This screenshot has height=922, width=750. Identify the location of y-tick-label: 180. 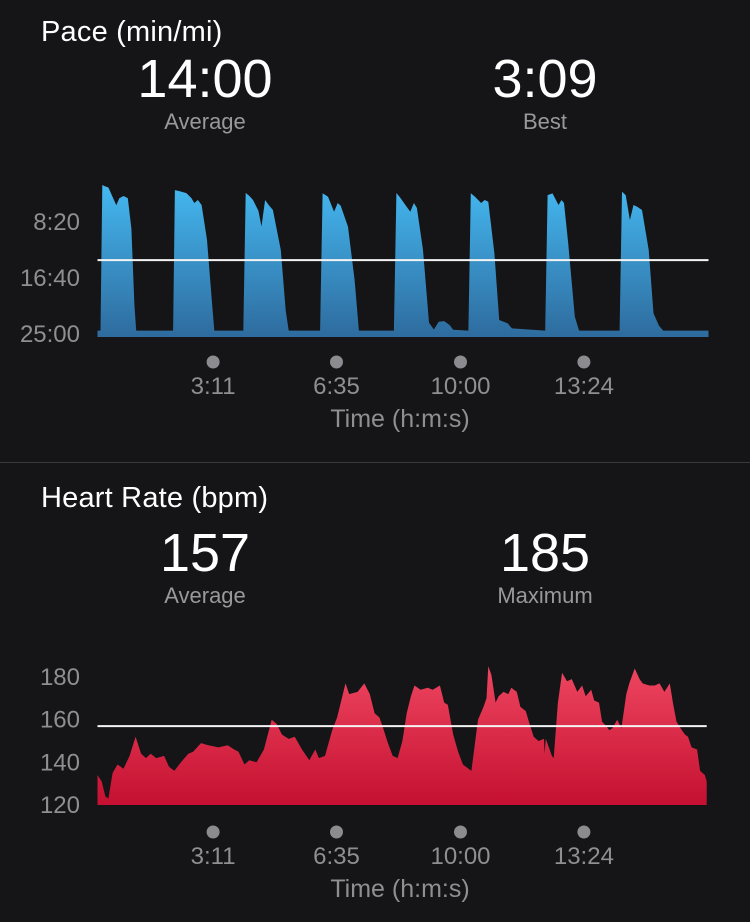
(60, 677).